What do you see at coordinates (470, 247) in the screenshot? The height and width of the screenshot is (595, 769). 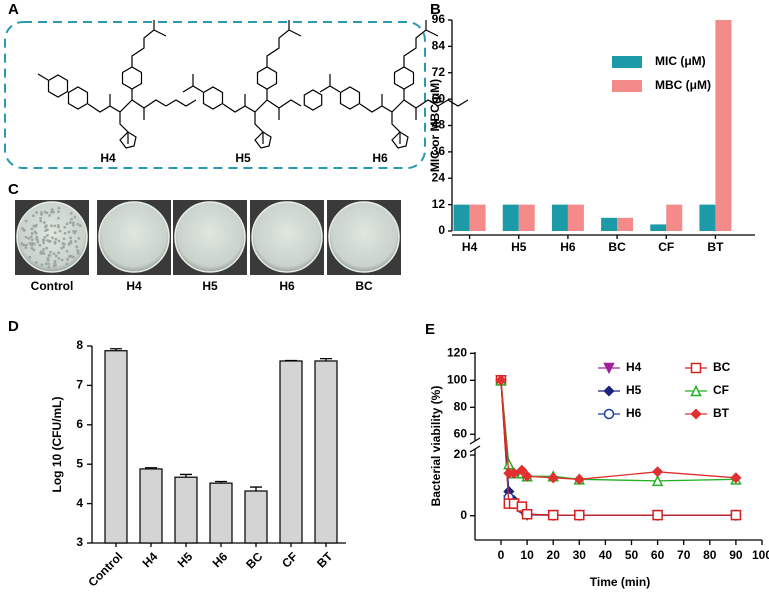 I see `x-tick-label: H4` at bounding box center [470, 247].